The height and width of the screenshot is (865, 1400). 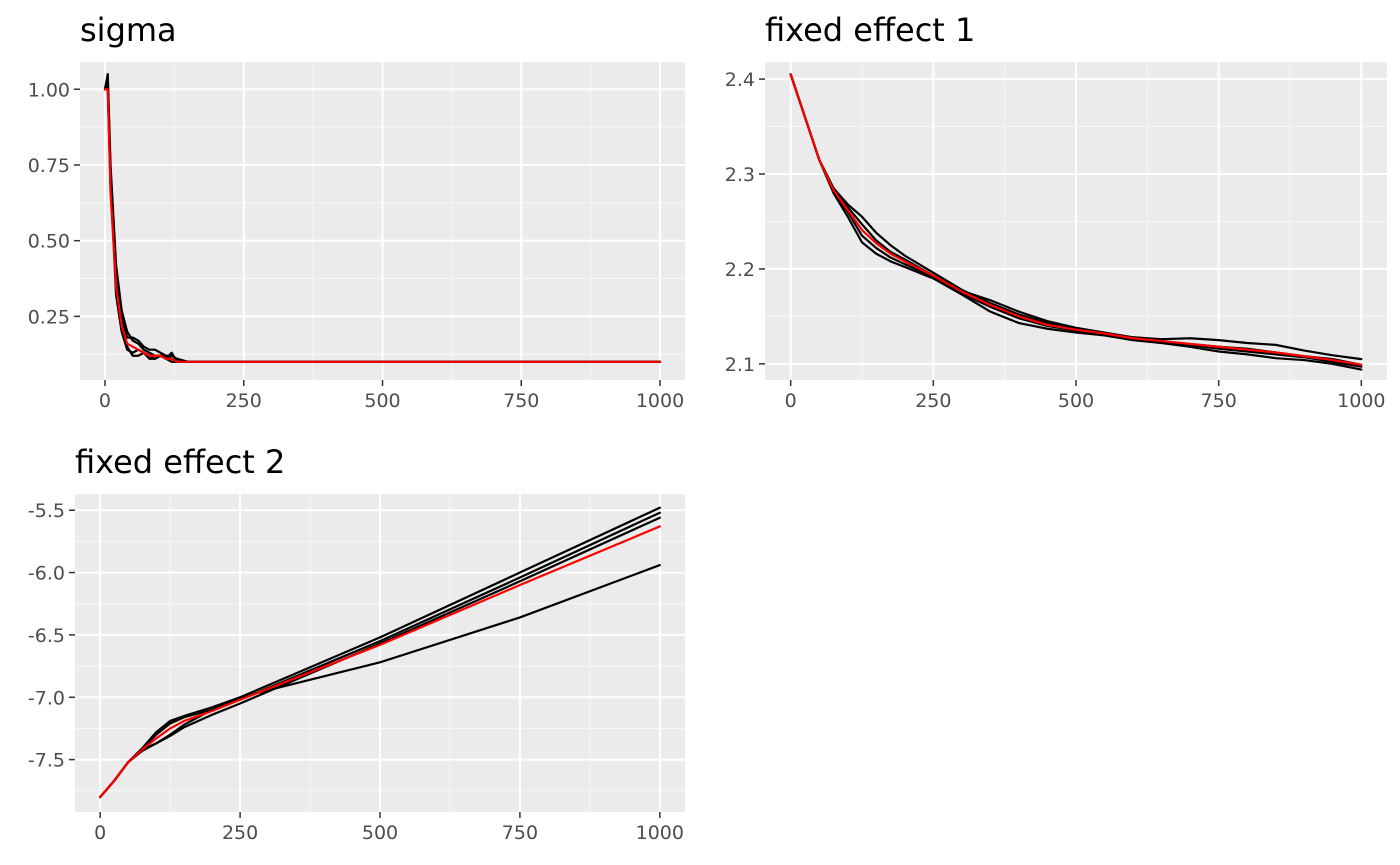 I want to click on y-tick-label: 2.4, so click(x=740, y=80).